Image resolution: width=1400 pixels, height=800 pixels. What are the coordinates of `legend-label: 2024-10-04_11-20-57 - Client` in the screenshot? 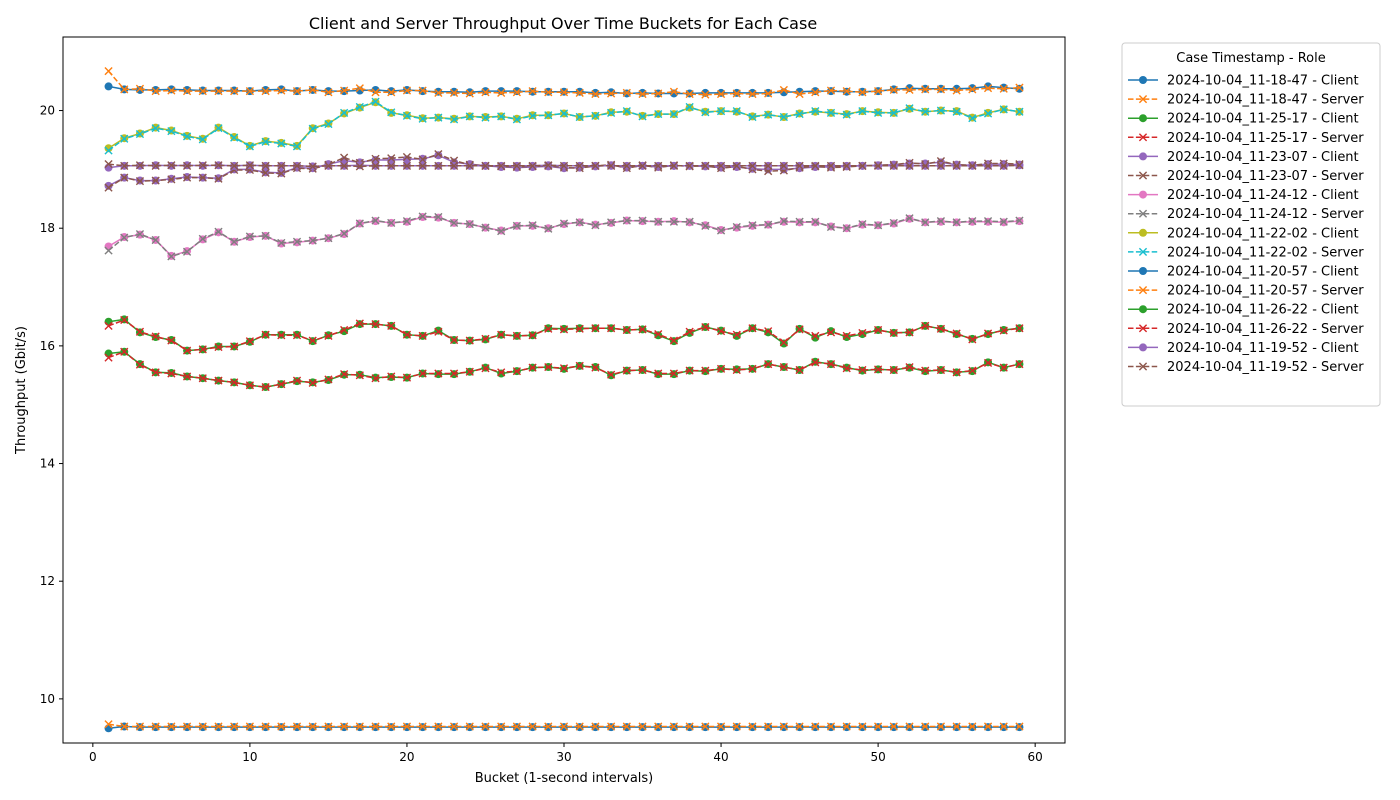 It's located at (1263, 272).